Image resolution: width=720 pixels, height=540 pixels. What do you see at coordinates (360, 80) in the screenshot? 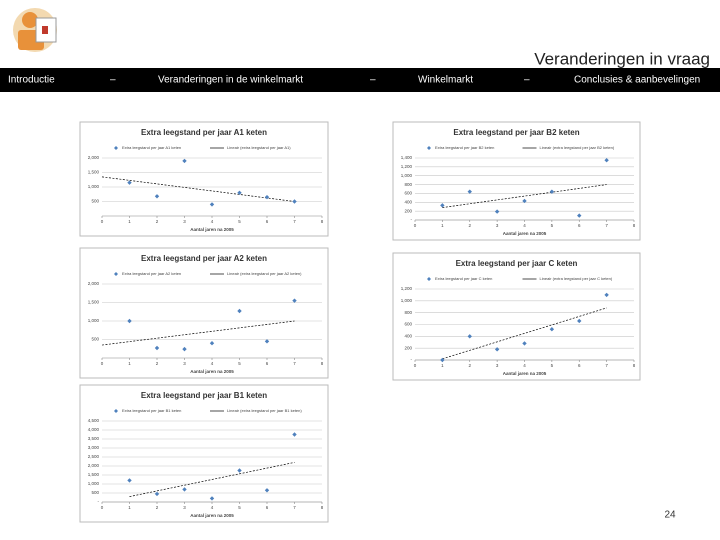
I see `nav-bar` at bounding box center [360, 80].